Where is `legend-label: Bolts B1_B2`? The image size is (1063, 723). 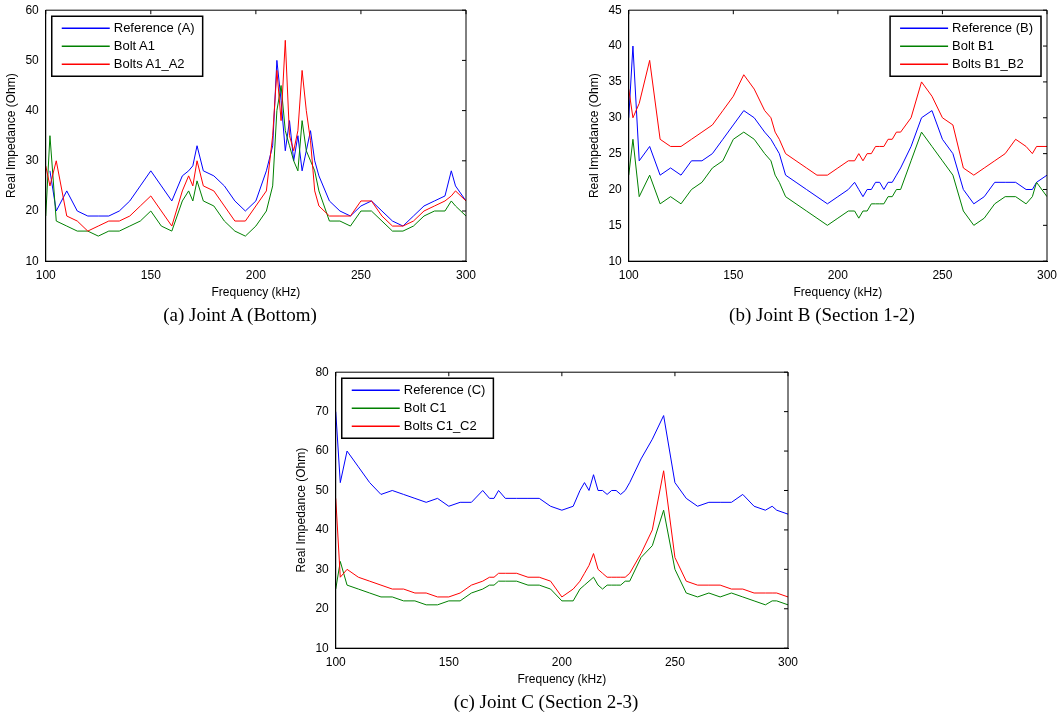
legend-label: Bolts B1_B2 is located at coordinates (988, 63).